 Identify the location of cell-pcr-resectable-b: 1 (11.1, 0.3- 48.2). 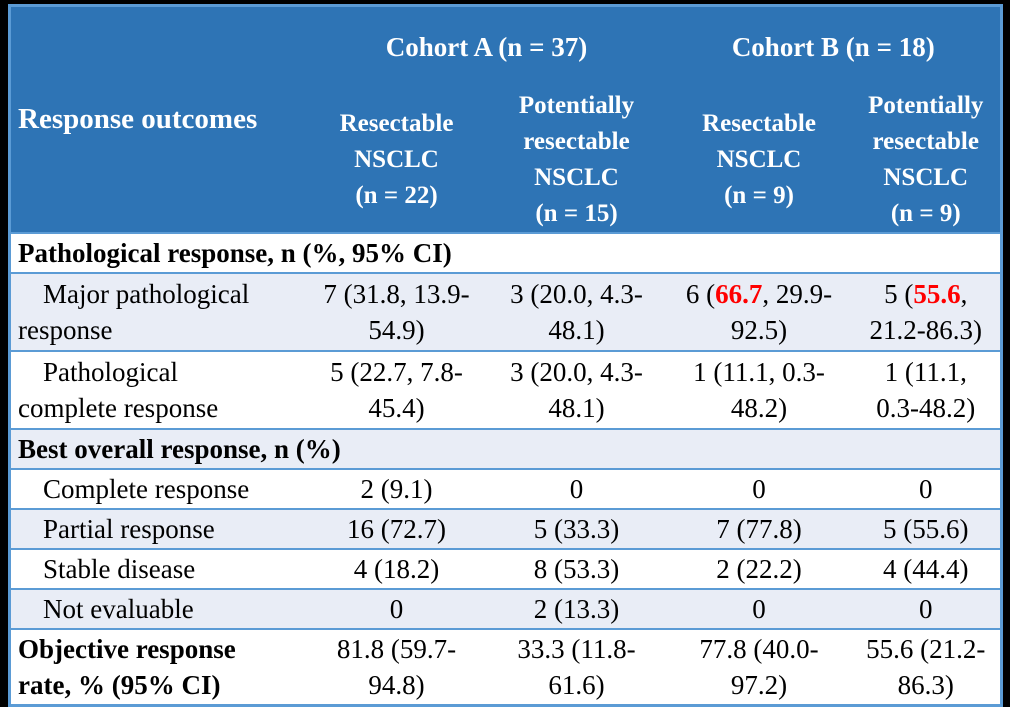
(759, 389).